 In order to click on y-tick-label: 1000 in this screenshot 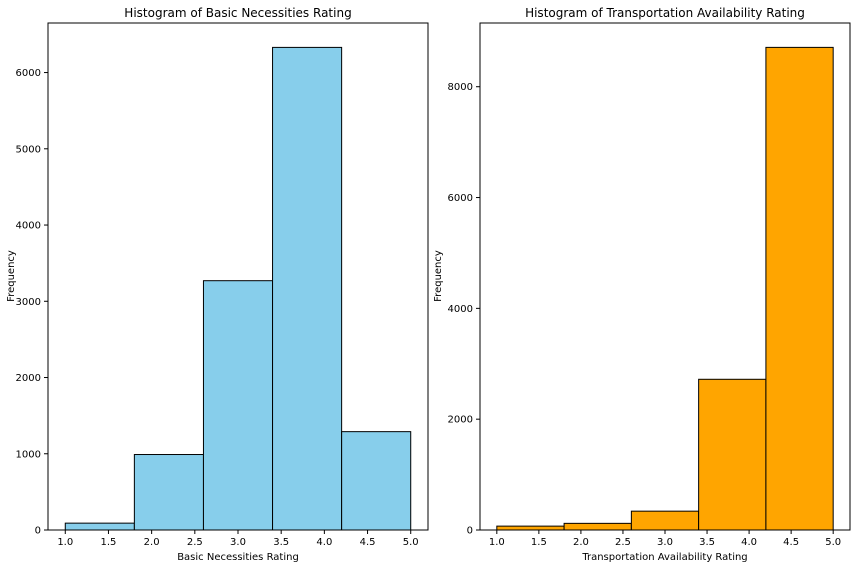, I will do `click(28, 454)`.